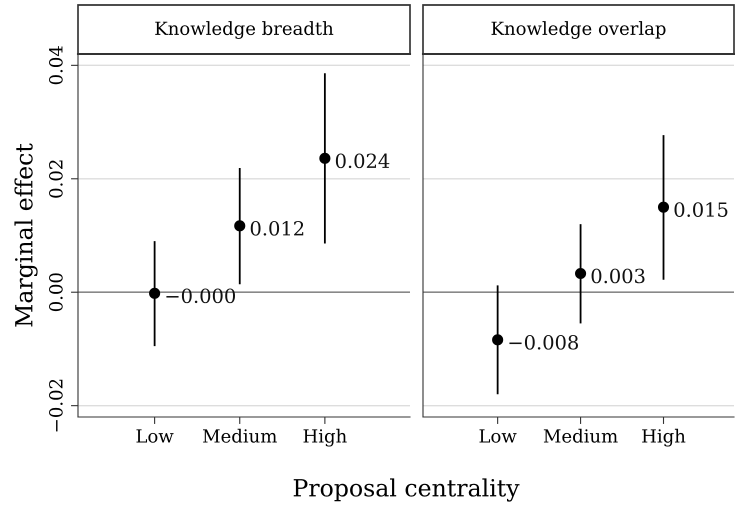 The height and width of the screenshot is (508, 735). Describe the element at coordinates (618, 276) in the screenshot. I see `data-label: 0.003` at that location.